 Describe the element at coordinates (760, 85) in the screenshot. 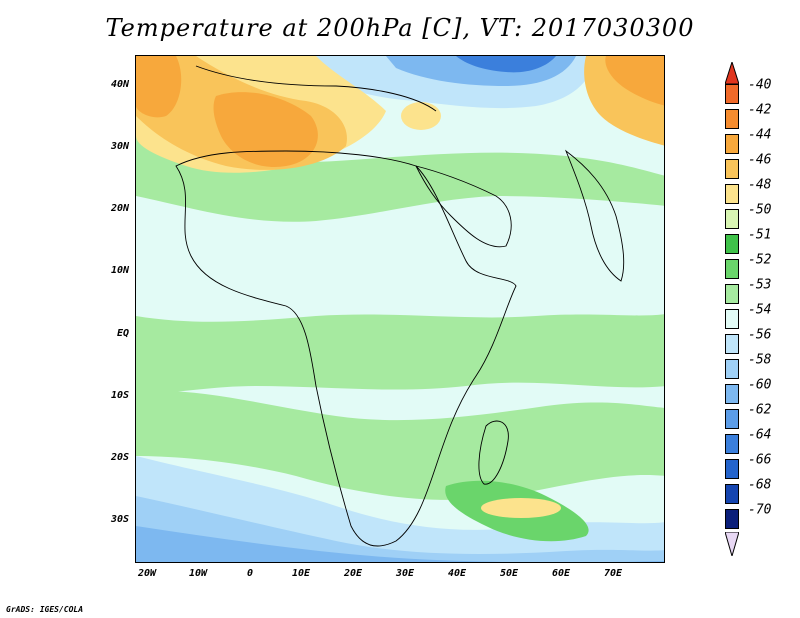

I see `colorbar-label: -40` at that location.